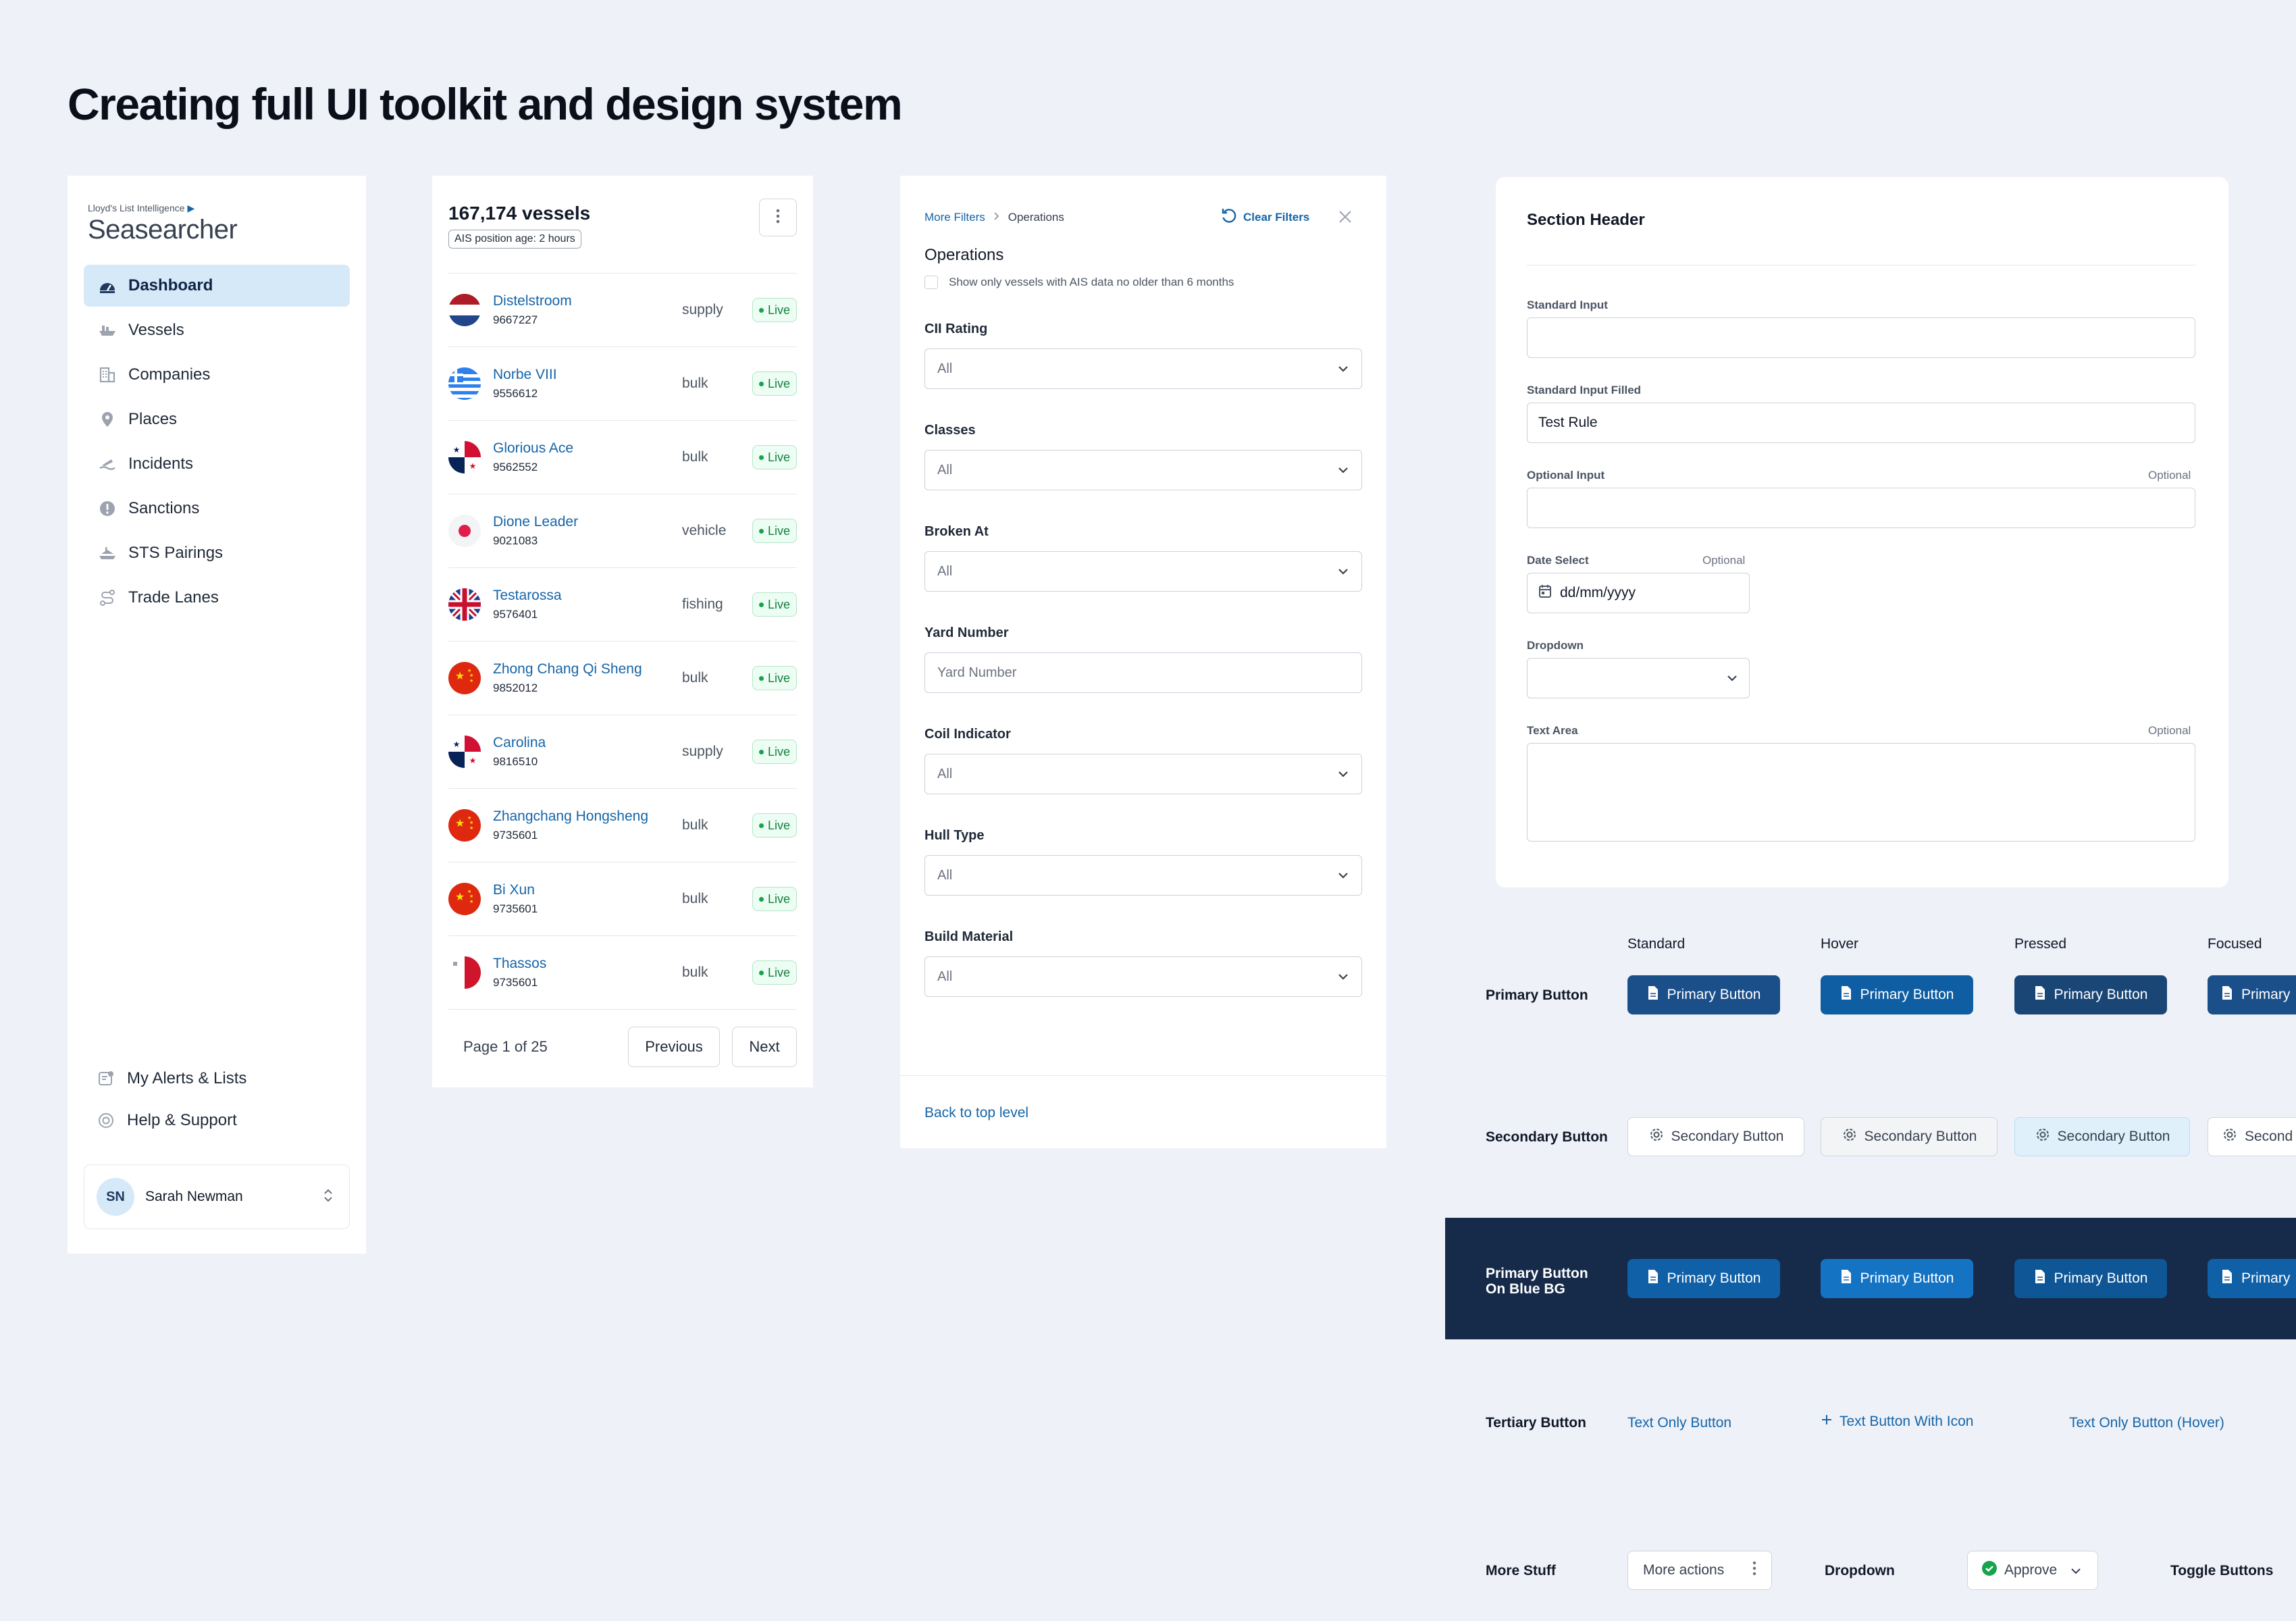 The width and height of the screenshot is (2296, 1621). What do you see at coordinates (674, 1047) in the screenshot?
I see `previous-button: Previous` at bounding box center [674, 1047].